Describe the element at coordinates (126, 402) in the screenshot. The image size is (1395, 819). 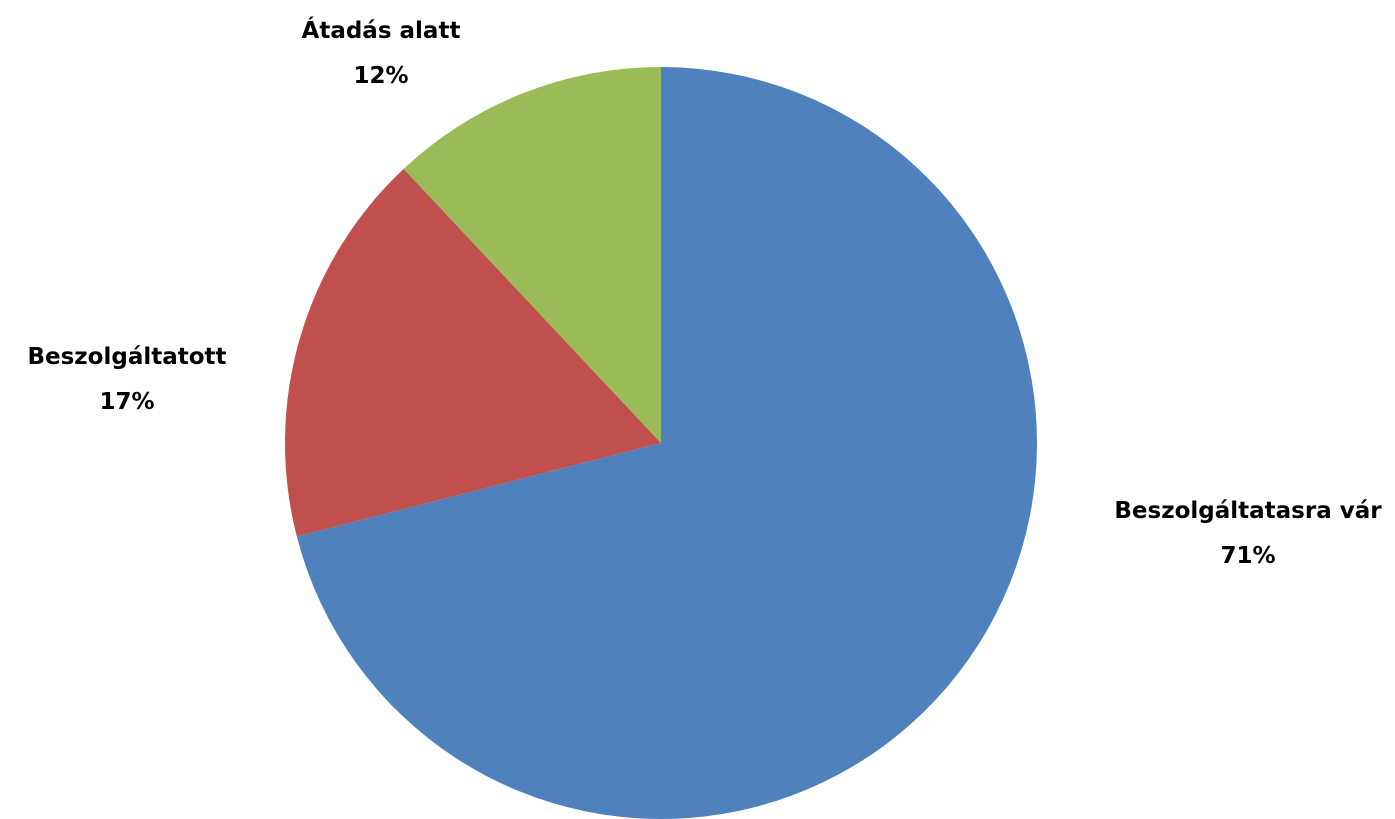
I see `slice-value-beszolgaltatott: 17%` at that location.